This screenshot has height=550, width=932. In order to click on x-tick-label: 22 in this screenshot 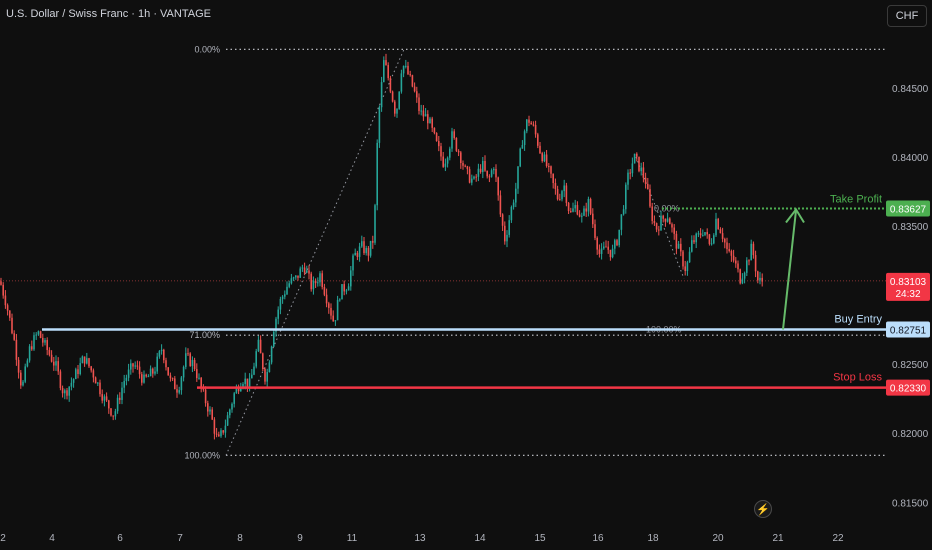, I will do `click(838, 538)`.